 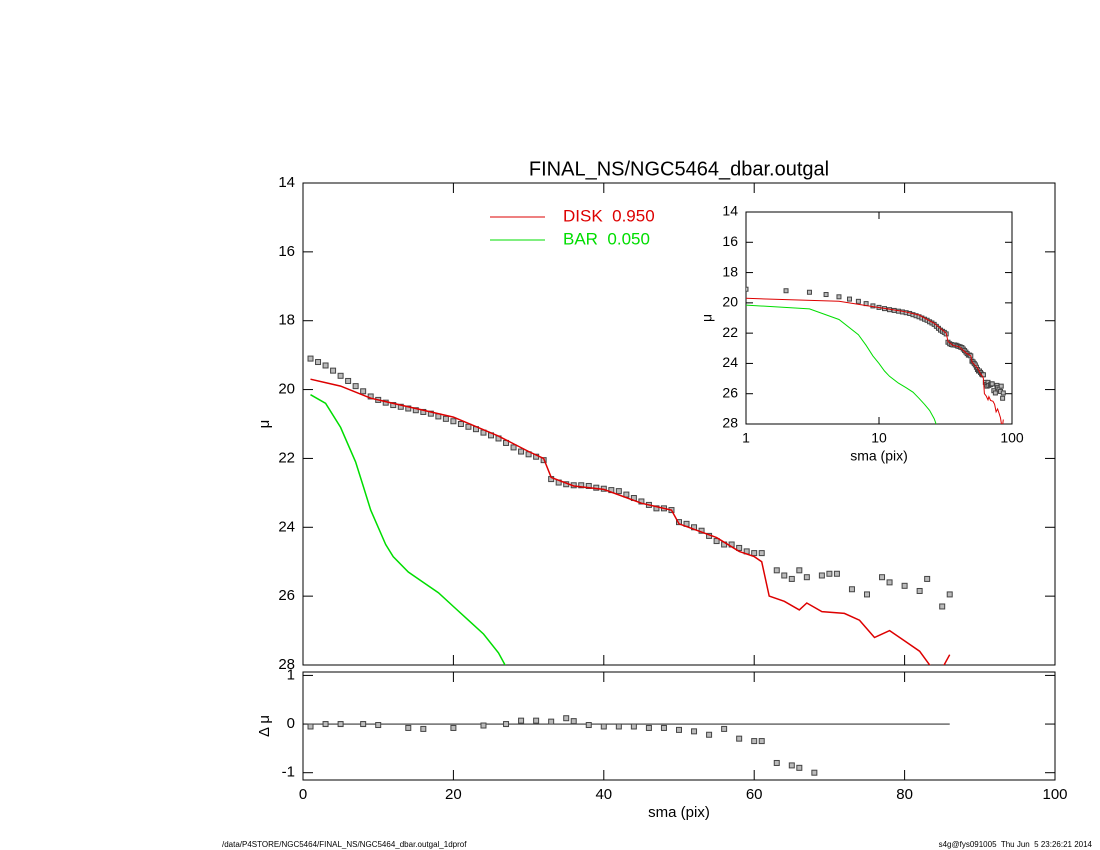 What do you see at coordinates (754, 794) in the screenshot?
I see `x-tick-label: 60` at bounding box center [754, 794].